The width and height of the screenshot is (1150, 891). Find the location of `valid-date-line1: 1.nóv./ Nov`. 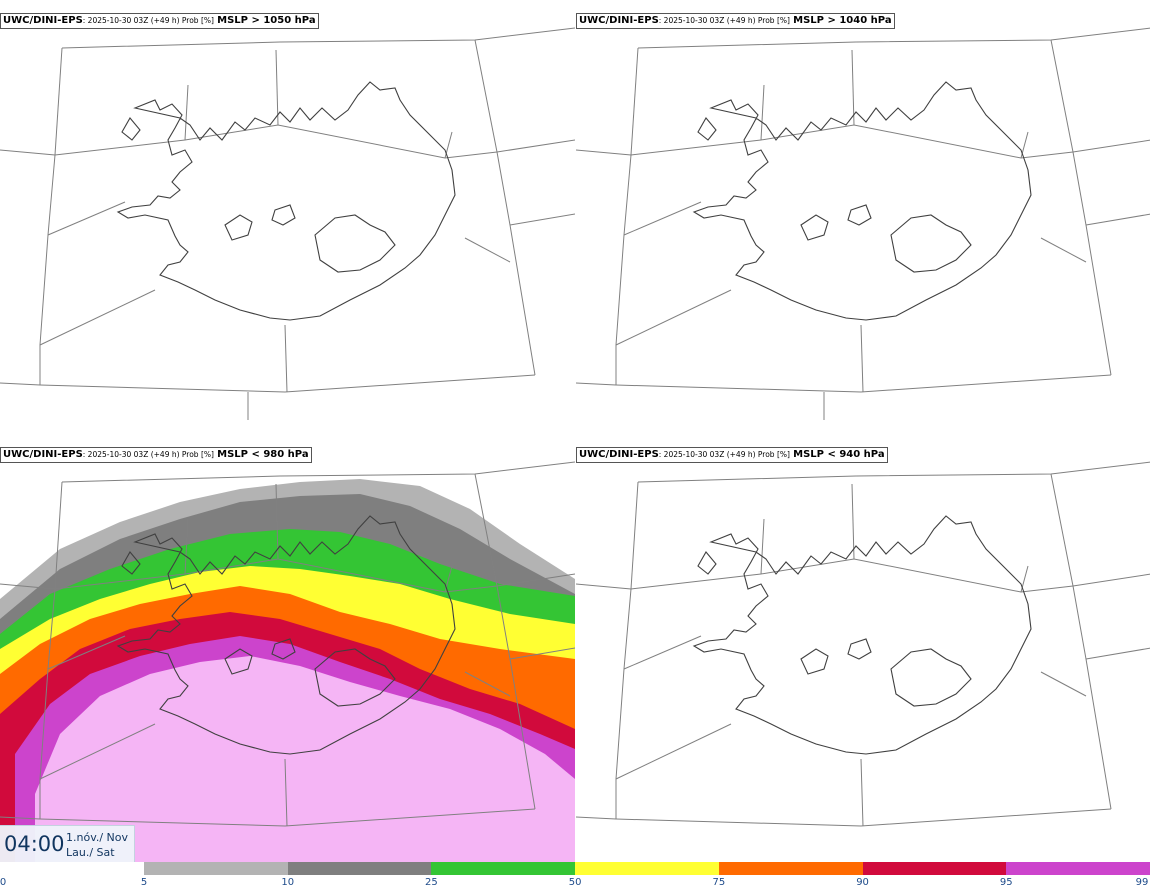

valid-date-line1: 1.nóv./ Nov is located at coordinates (97, 837).